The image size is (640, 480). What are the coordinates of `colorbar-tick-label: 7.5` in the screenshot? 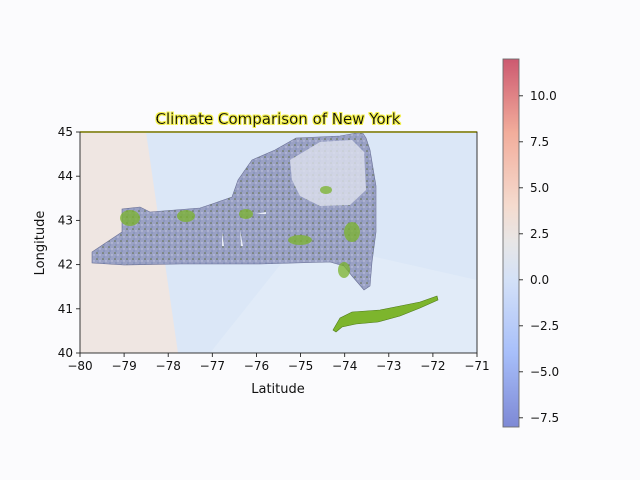 It's located at (539, 142).